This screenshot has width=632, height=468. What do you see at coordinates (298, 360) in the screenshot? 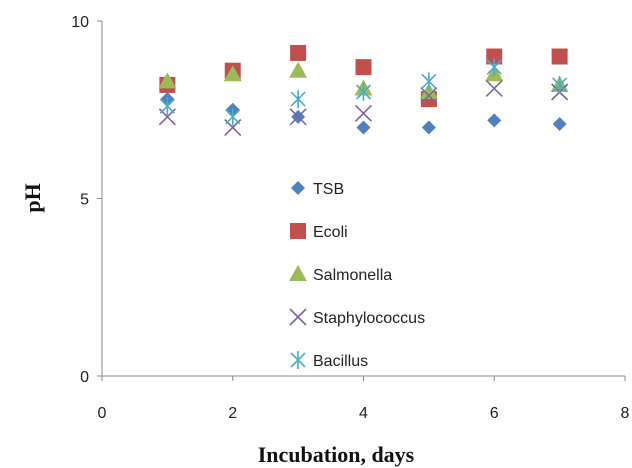
I see `legend-marker-star` at bounding box center [298, 360].